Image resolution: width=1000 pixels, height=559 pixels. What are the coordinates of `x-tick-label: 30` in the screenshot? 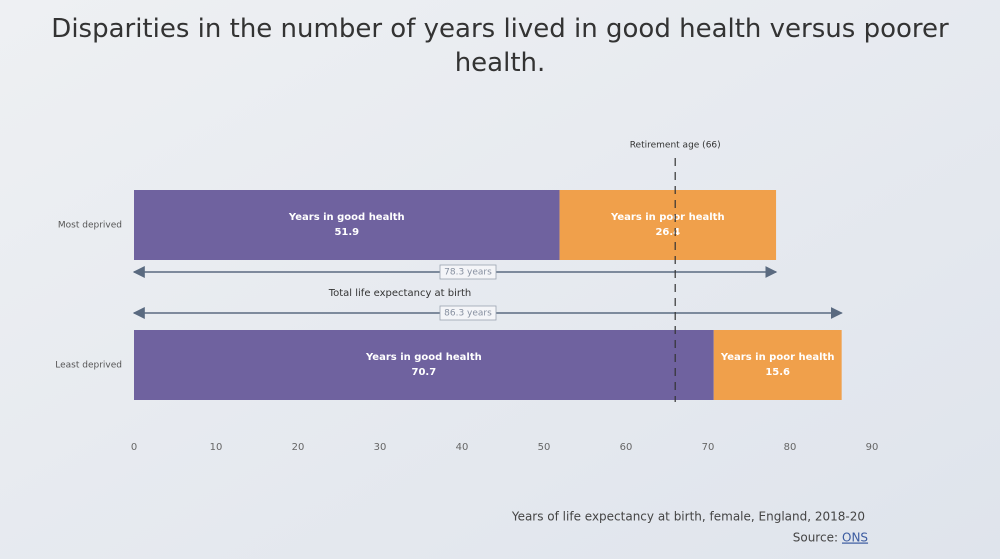 It's located at (380, 447).